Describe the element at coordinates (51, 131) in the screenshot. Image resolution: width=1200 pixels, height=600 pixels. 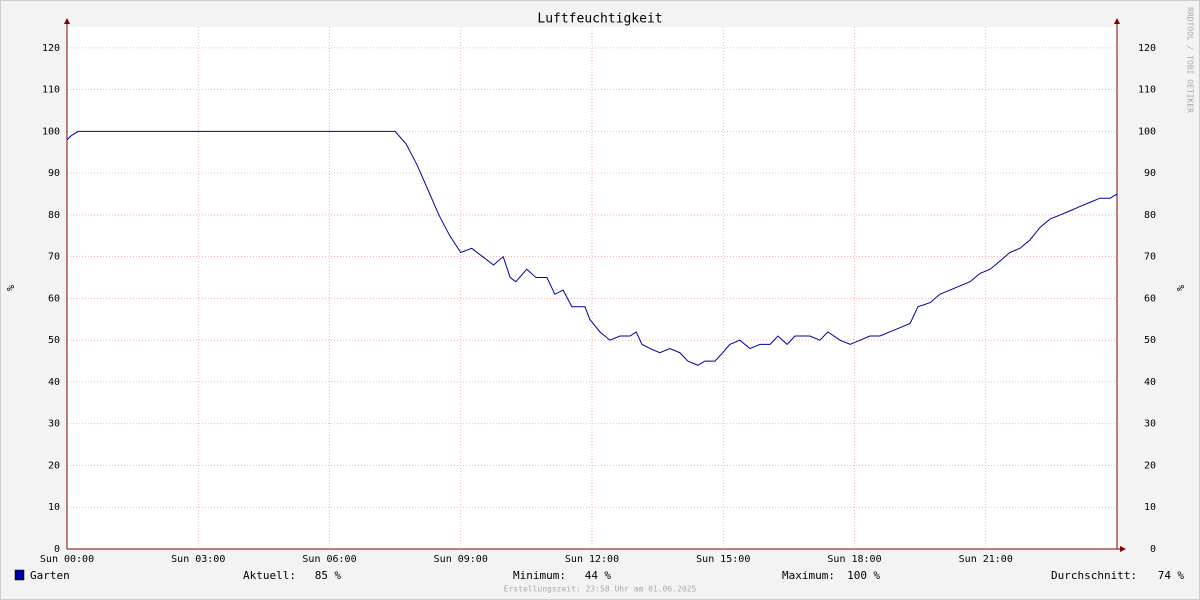
I see `y-tick-label: 100` at that location.